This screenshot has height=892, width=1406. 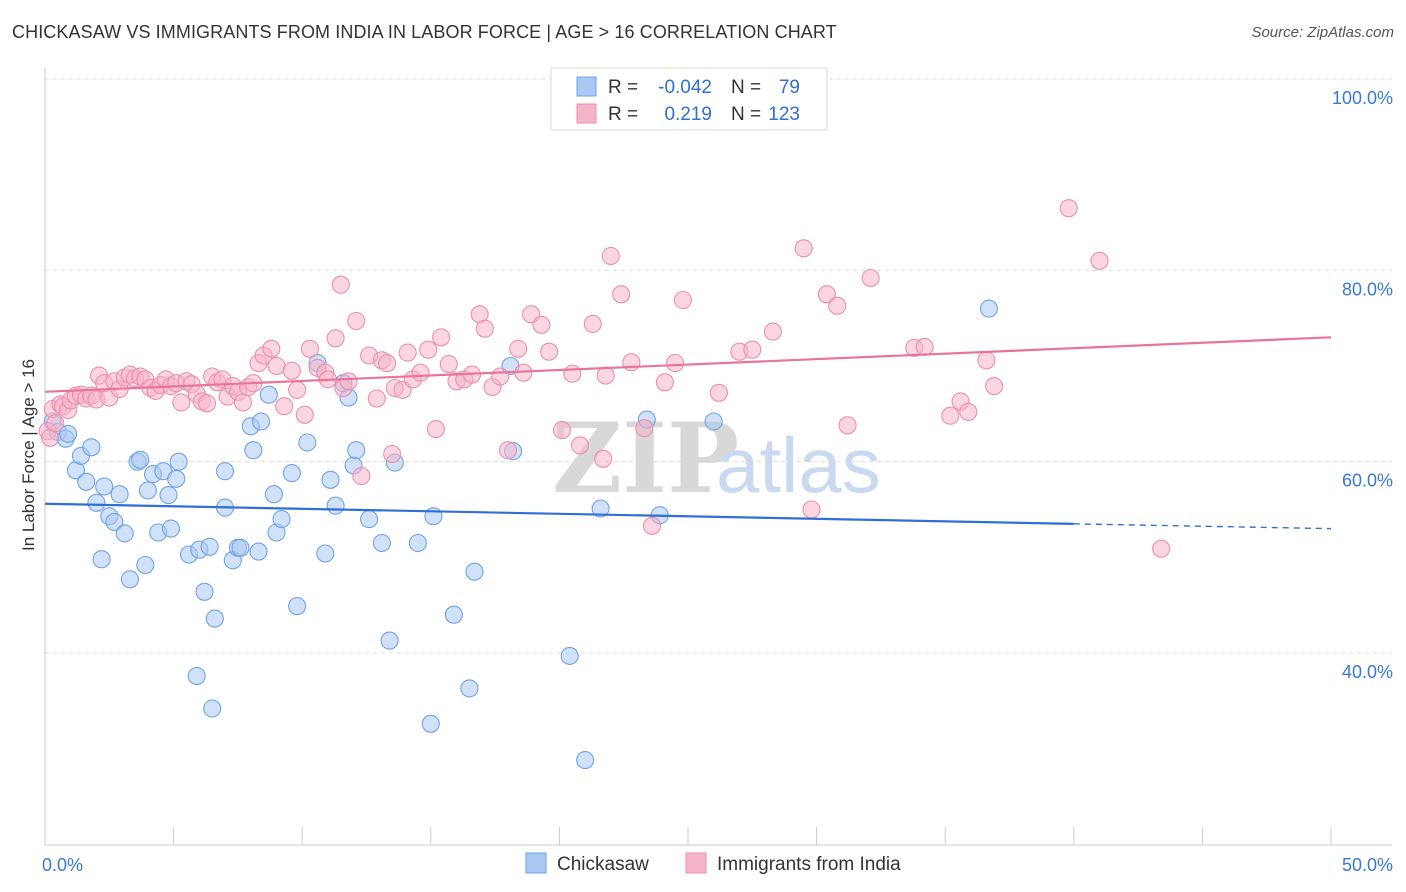 I want to click on legend-top: R = -0.042 N = 79 R = 0.219 N = 123, so click(x=689, y=99).